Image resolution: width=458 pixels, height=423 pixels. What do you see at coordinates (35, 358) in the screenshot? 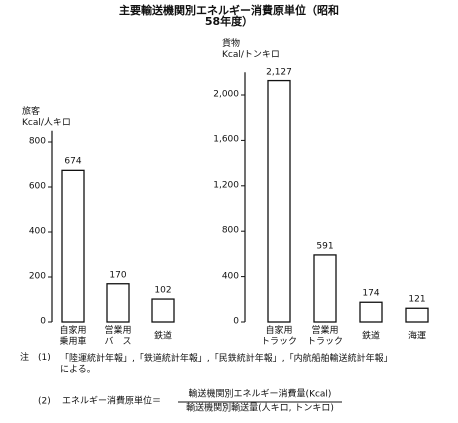
I see `note-marker: 注 (1)` at bounding box center [35, 358].